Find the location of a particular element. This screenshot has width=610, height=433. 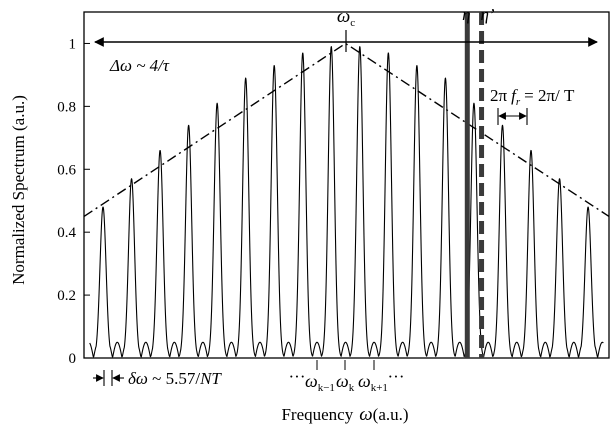

bandwidth-label: Δω ~ 4/τ is located at coordinates (139, 65).